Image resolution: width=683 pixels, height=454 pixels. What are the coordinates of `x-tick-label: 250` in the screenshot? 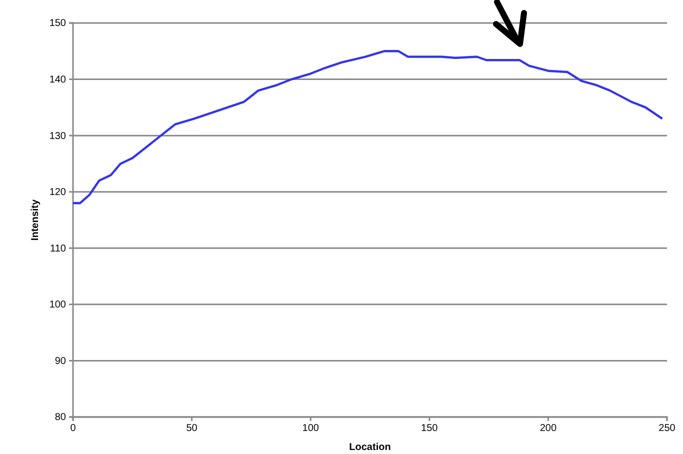 It's located at (667, 428).